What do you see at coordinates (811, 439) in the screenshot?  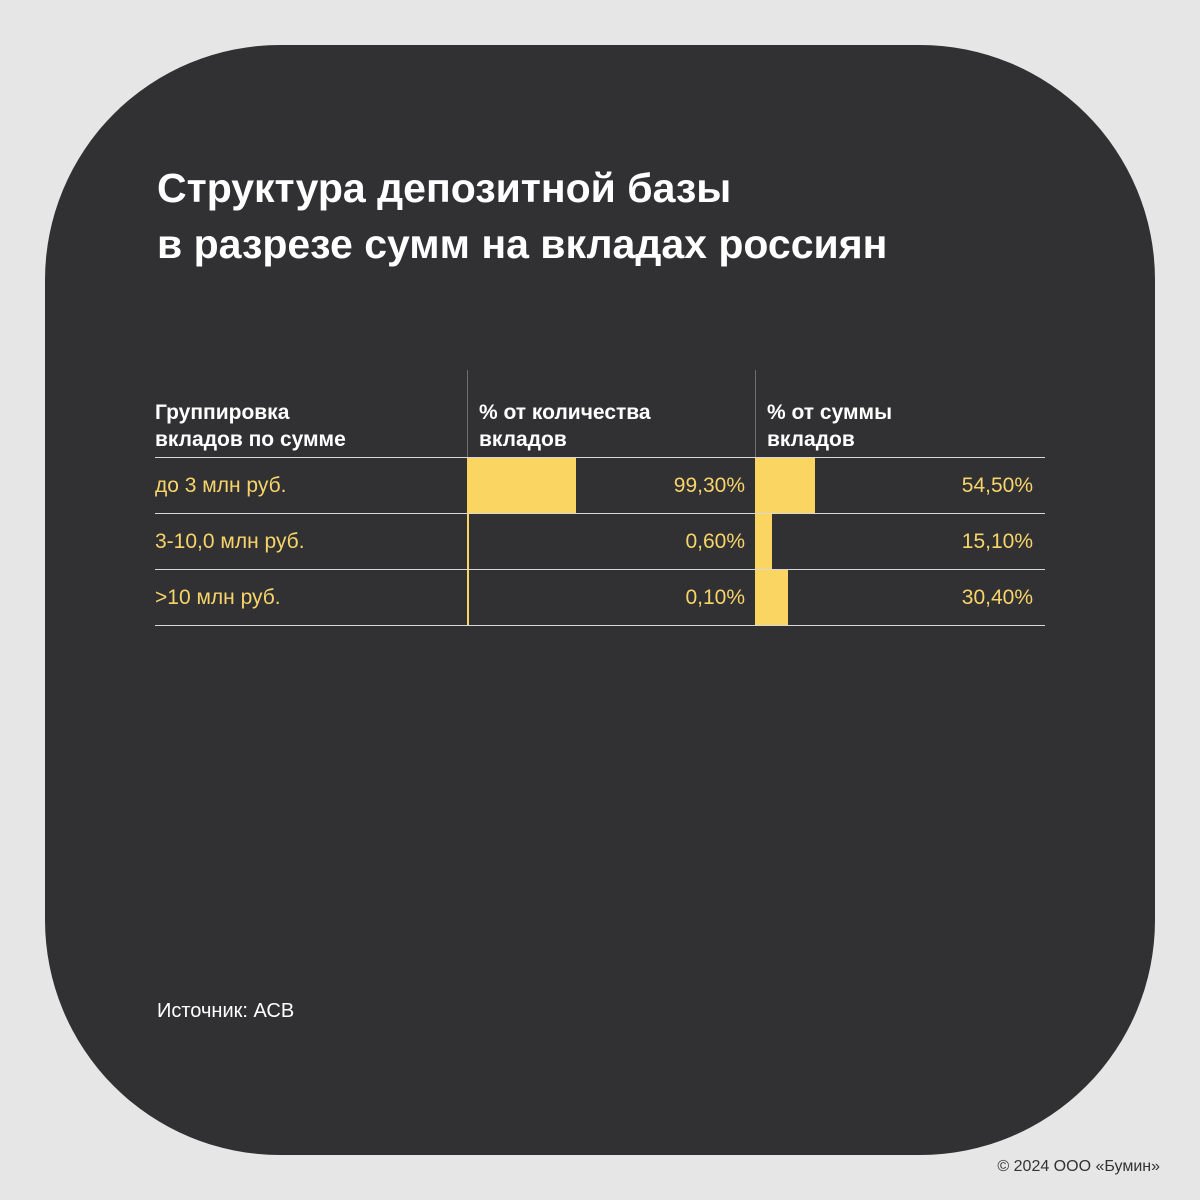 I see `header-sum-line-2: вкладов` at bounding box center [811, 439].